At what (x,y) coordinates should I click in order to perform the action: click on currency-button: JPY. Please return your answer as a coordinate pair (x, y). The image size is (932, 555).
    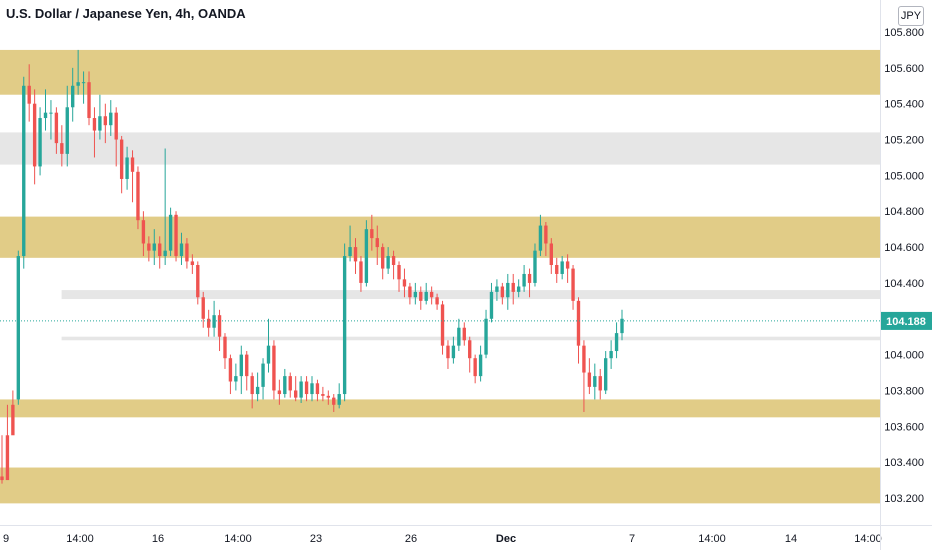
    Looking at the image, I should click on (911, 16).